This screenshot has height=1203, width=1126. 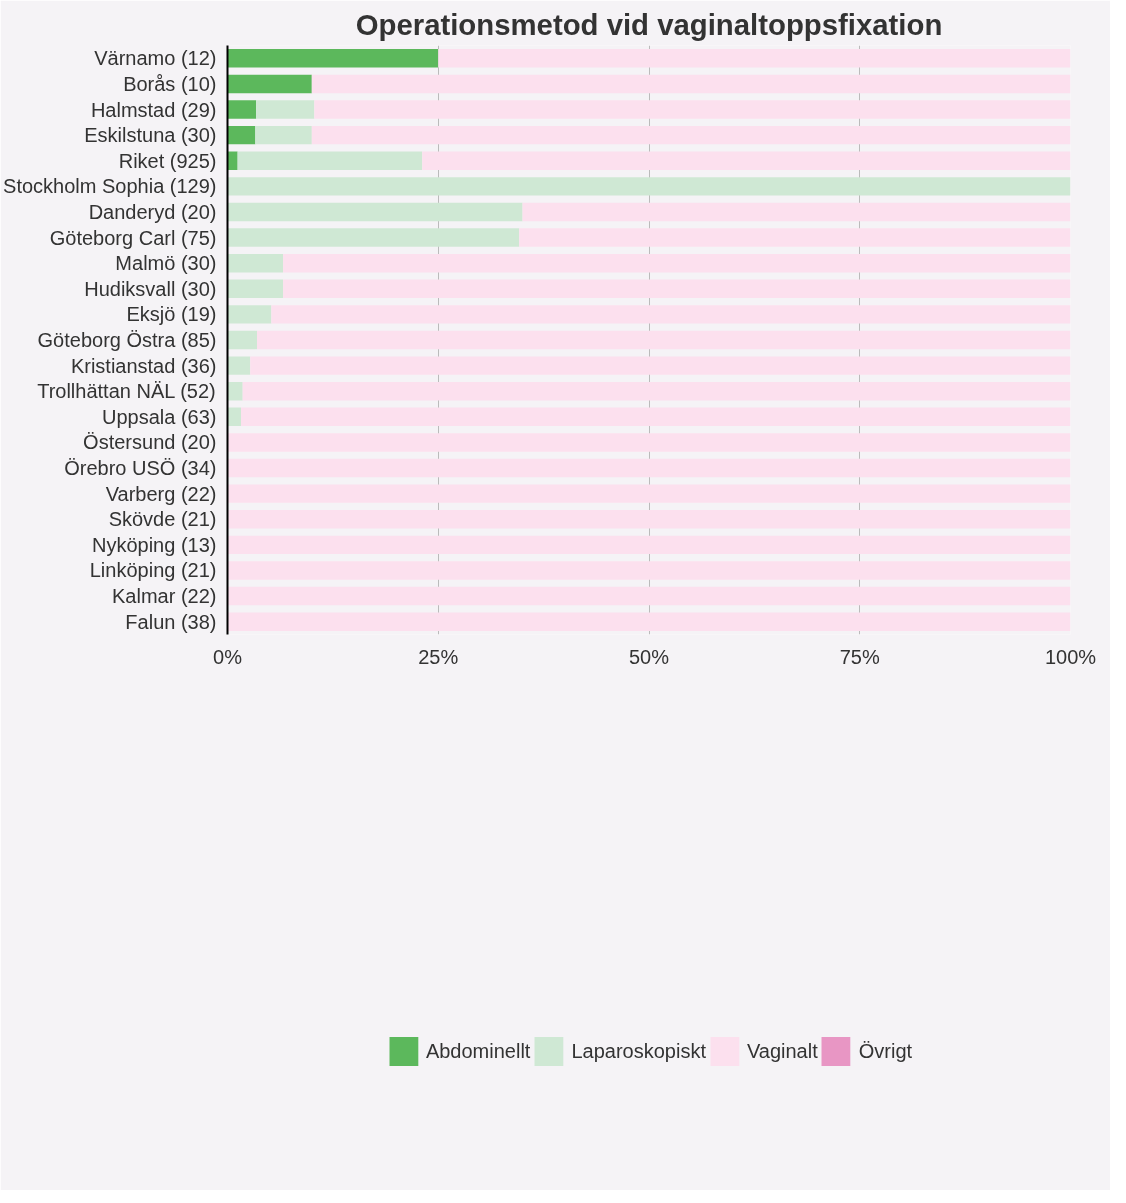 What do you see at coordinates (228, 656) in the screenshot?
I see `x-tick-label: 0%` at bounding box center [228, 656].